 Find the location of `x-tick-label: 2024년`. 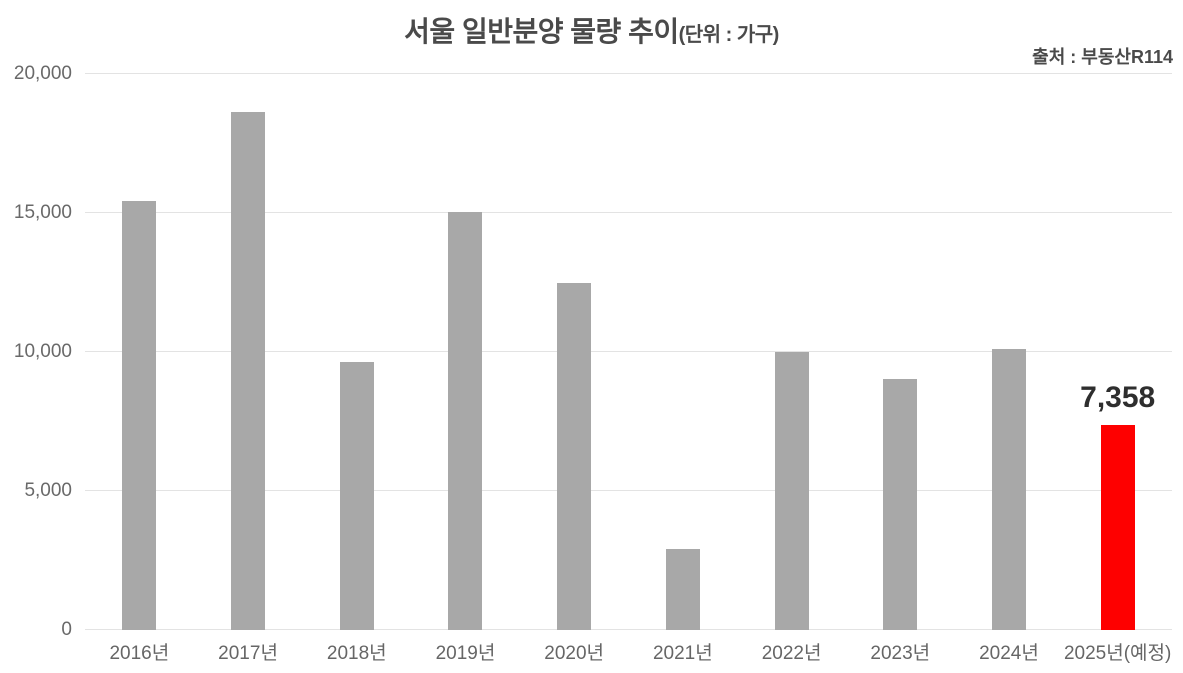

x-tick-label: 2024년 is located at coordinates (1009, 653).